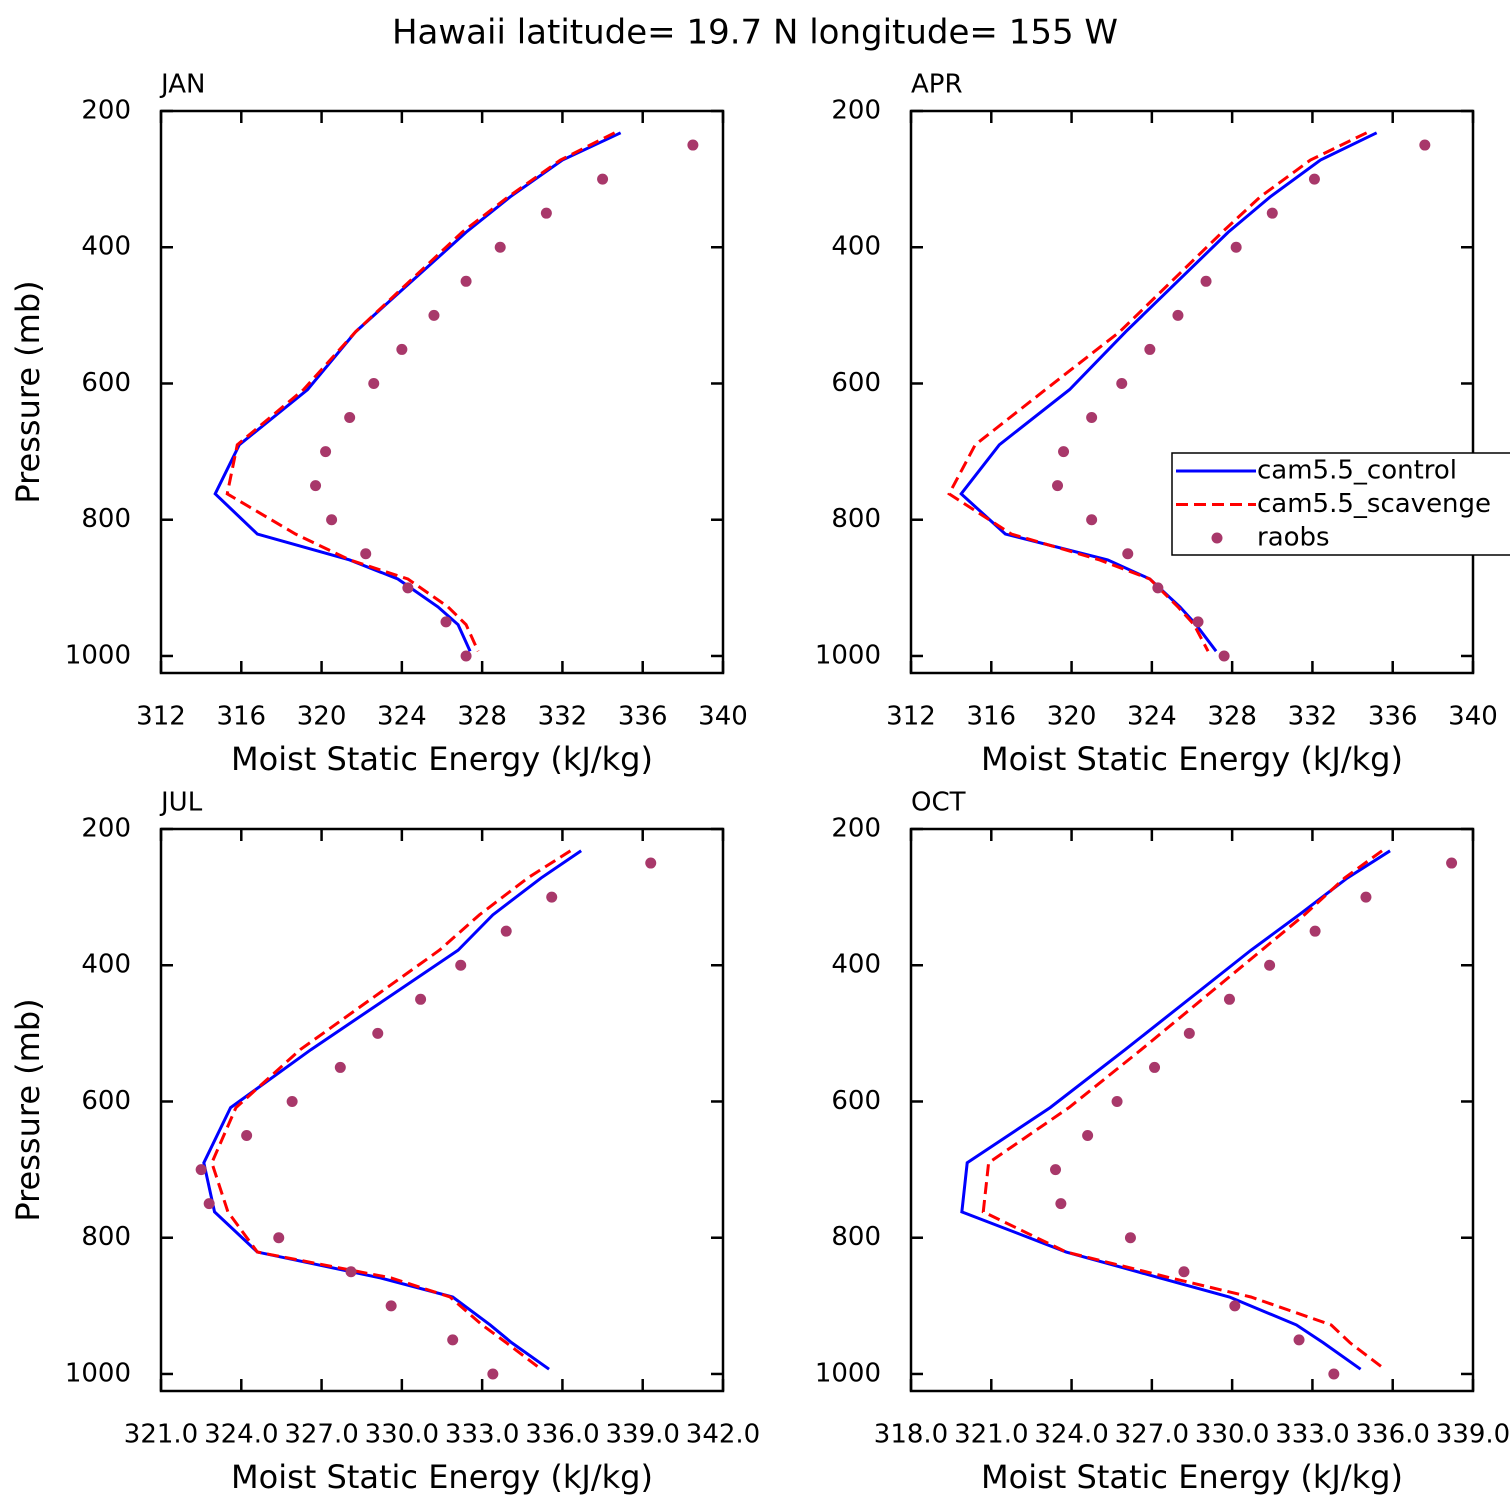 The image size is (1510, 1510). What do you see at coordinates (182, 85) in the screenshot?
I see `panel-title: JAN` at bounding box center [182, 85].